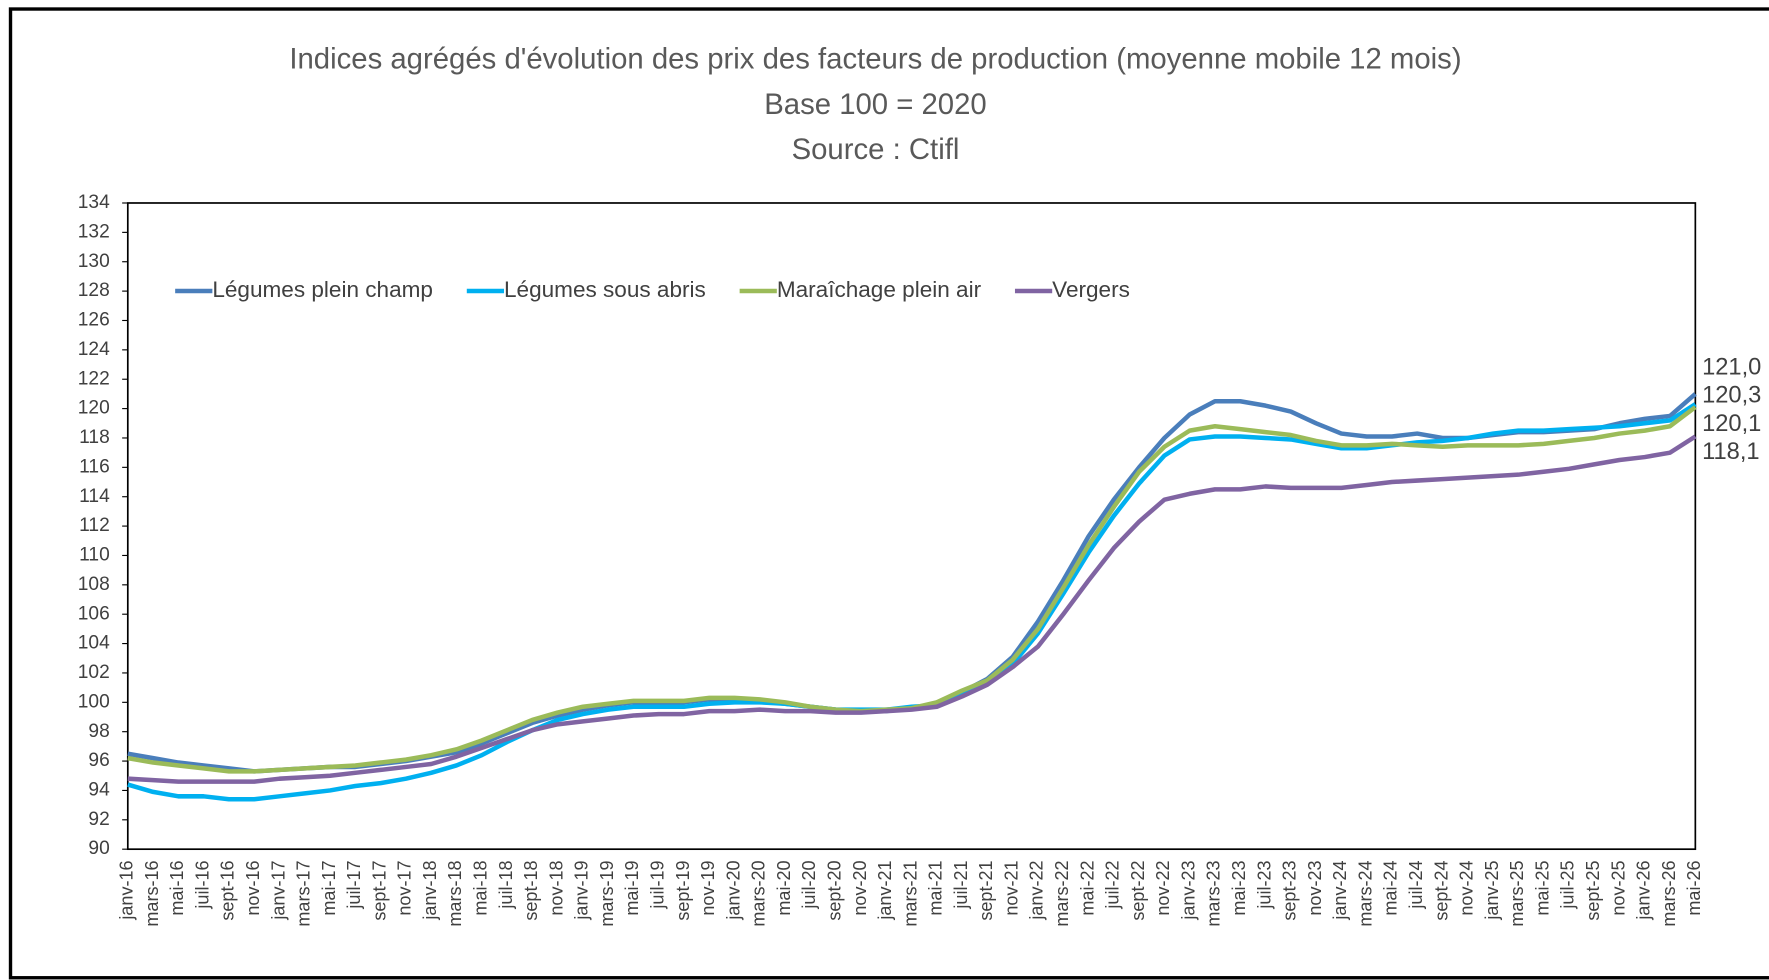 The height and width of the screenshot is (980, 1769). I want to click on x-tick-label: juil-22, so click(1113, 884).